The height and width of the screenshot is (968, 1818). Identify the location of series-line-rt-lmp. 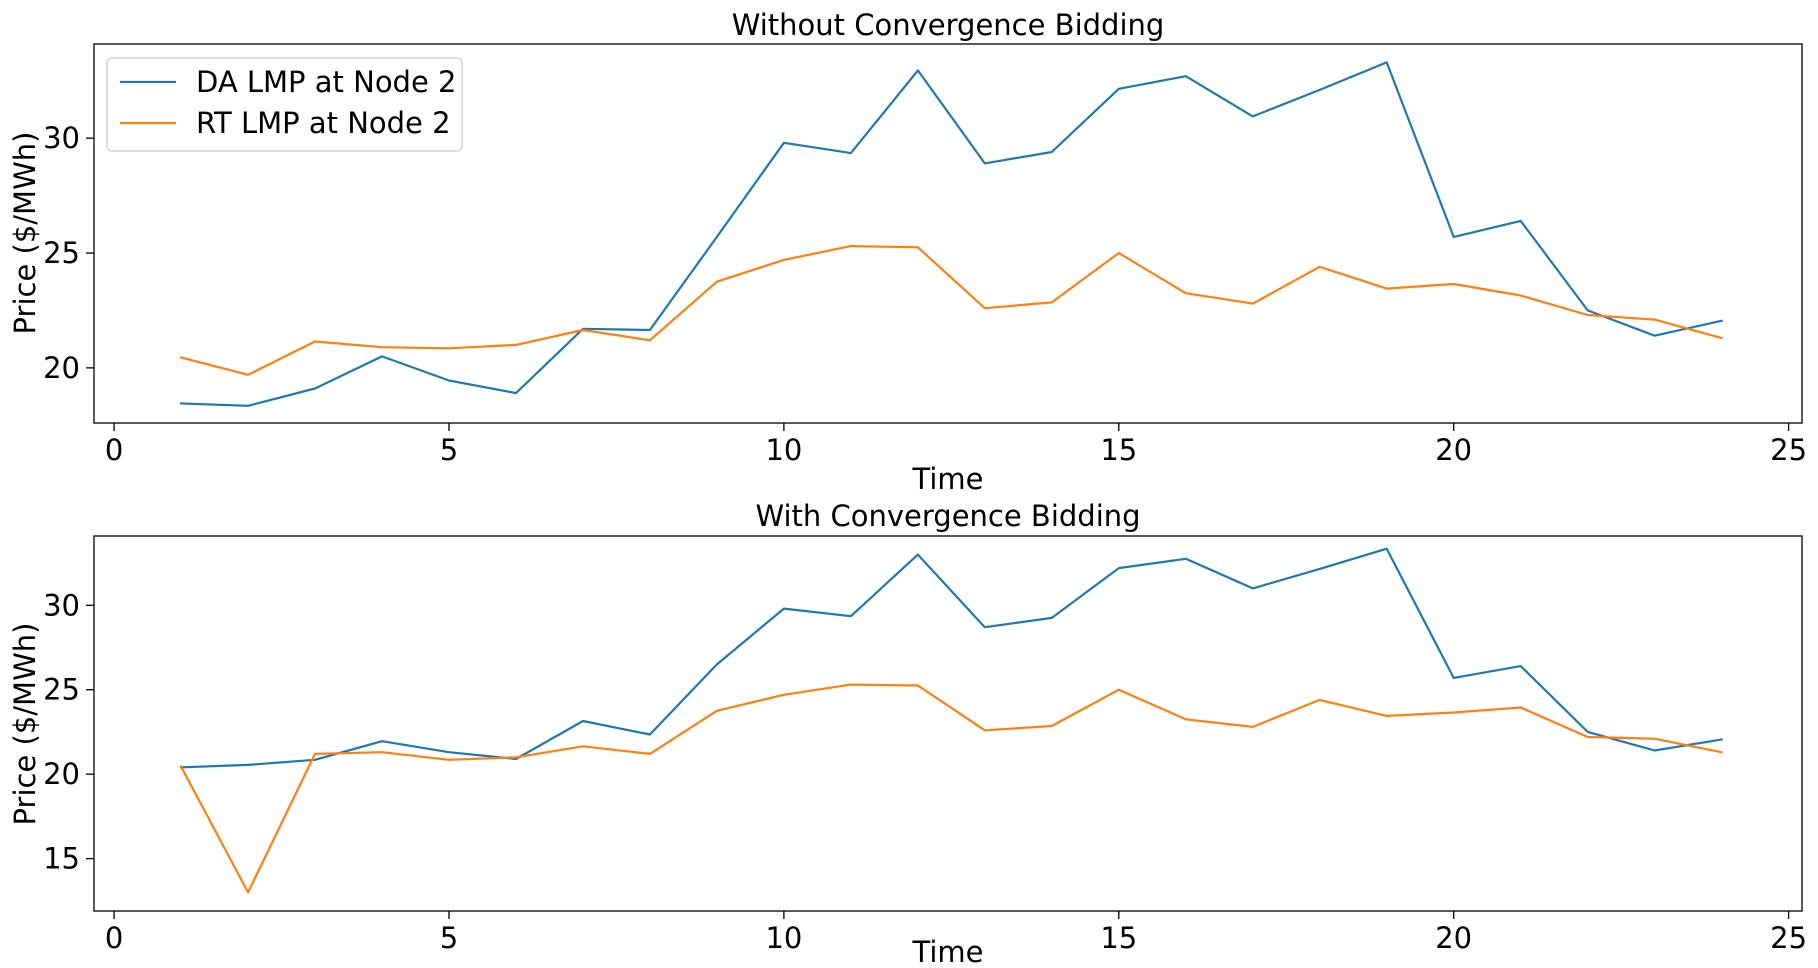
(951, 310).